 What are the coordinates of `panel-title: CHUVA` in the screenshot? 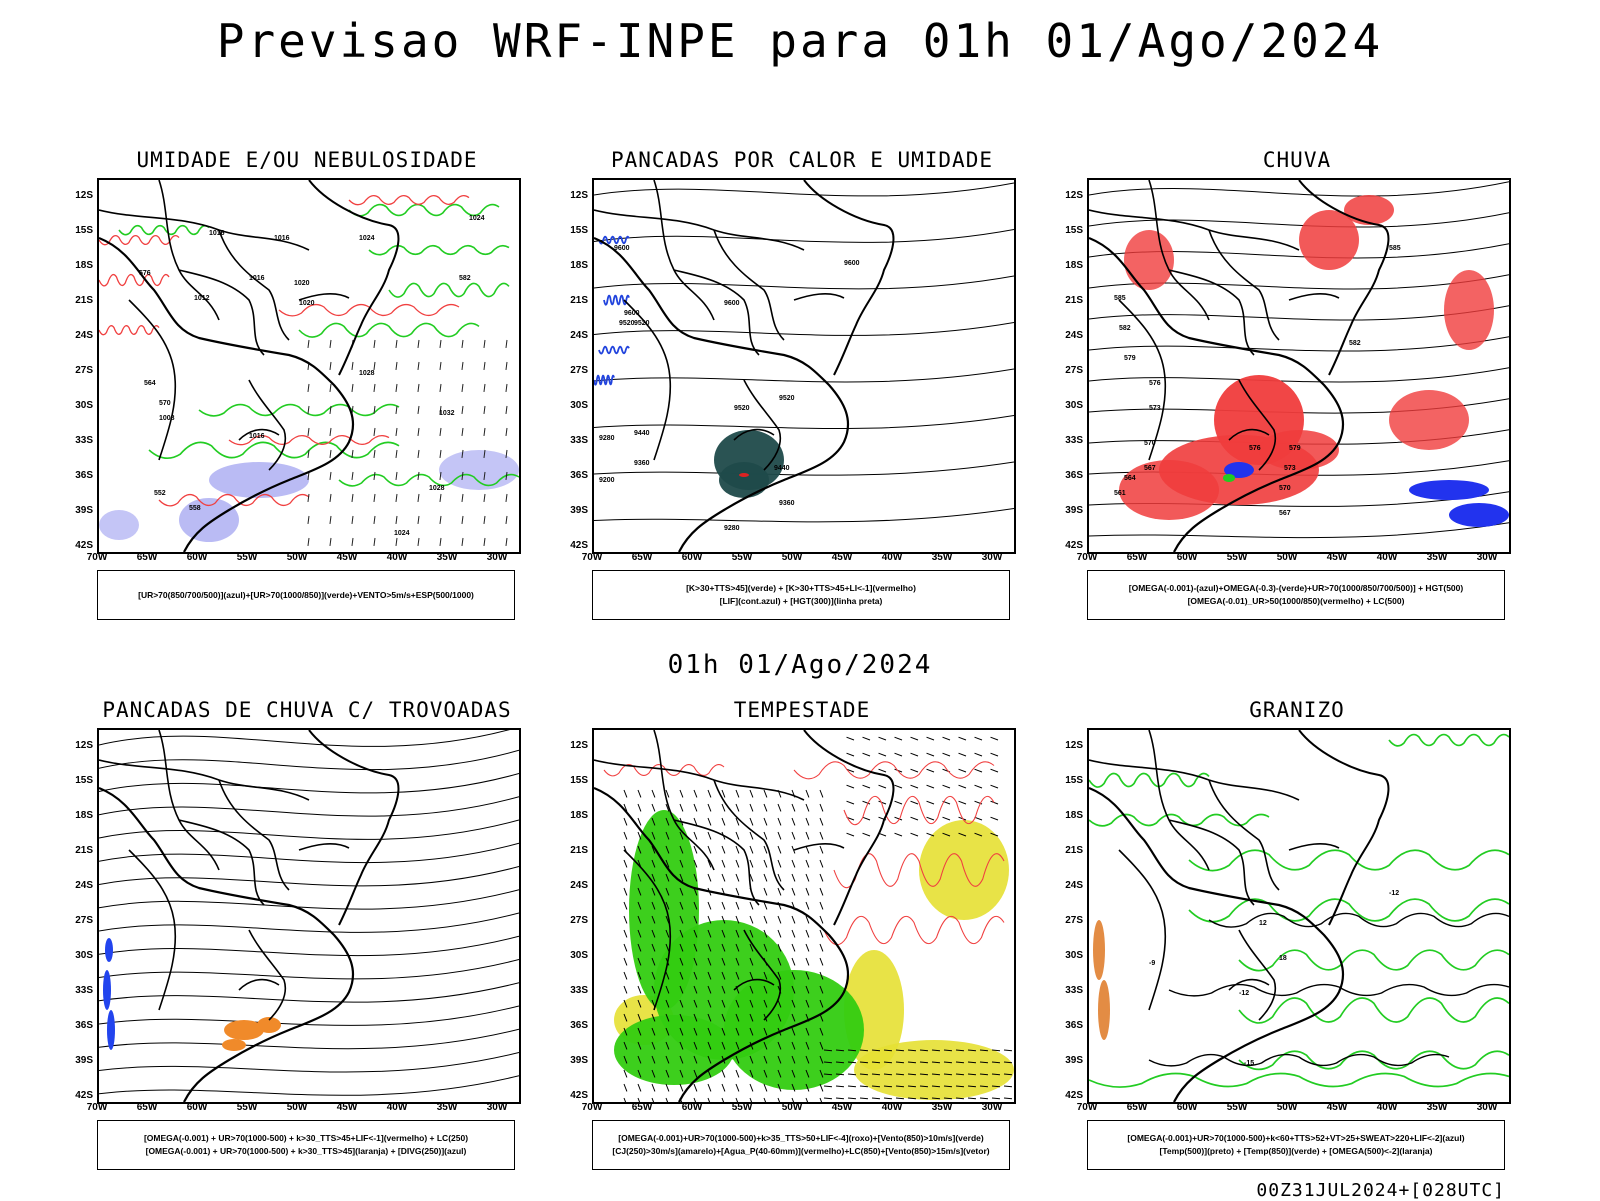 It's located at (1297, 160).